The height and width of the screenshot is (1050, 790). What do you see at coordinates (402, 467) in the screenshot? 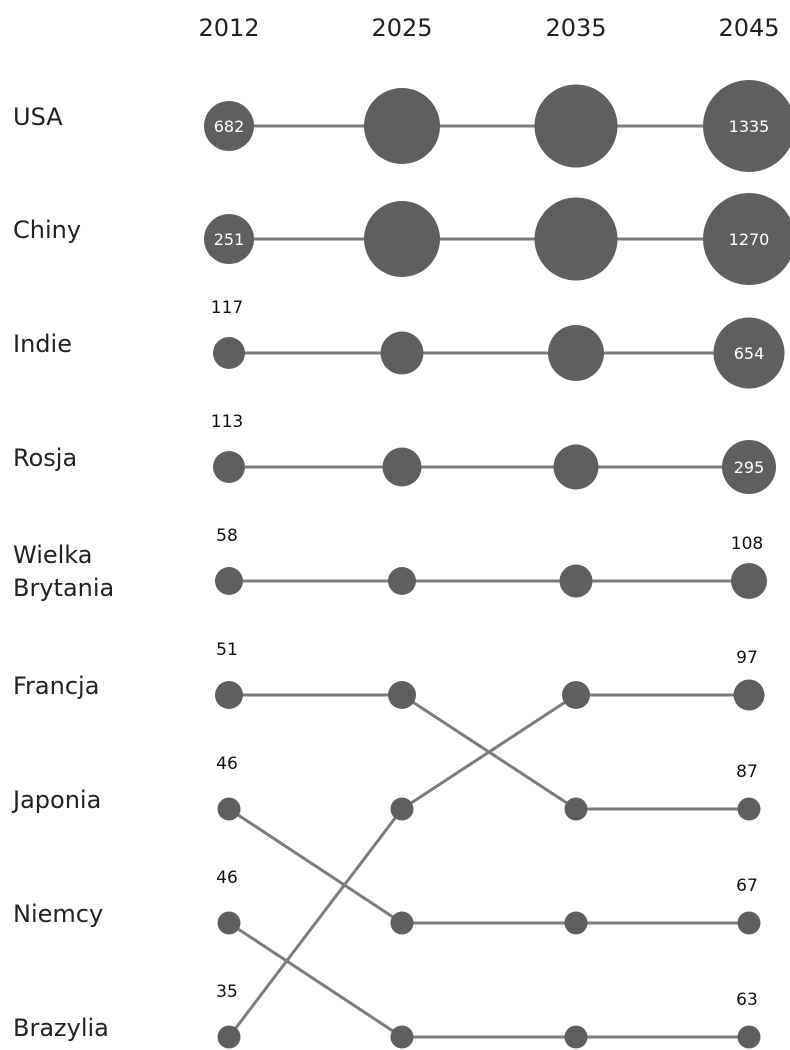
I see `bubble-rosja-2025` at bounding box center [402, 467].